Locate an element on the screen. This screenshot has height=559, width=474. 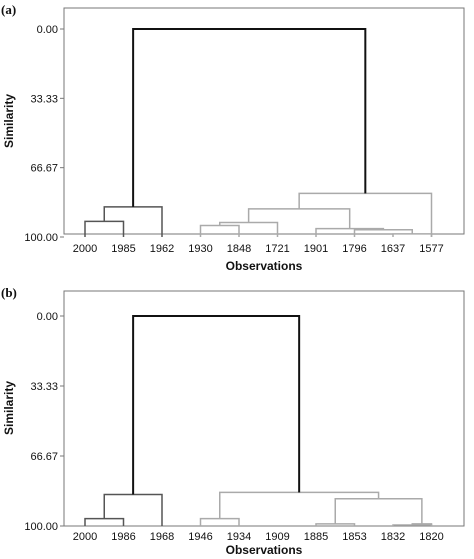
leaf-label: 1901 is located at coordinates (316, 249).